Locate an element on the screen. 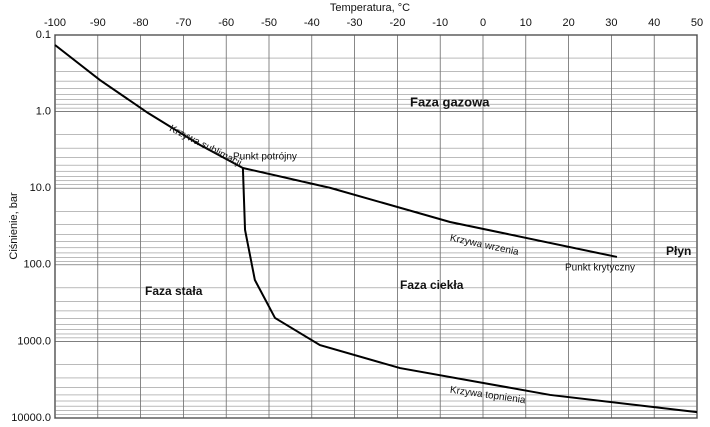  annotation: Punkt krytyczny is located at coordinates (600, 268).